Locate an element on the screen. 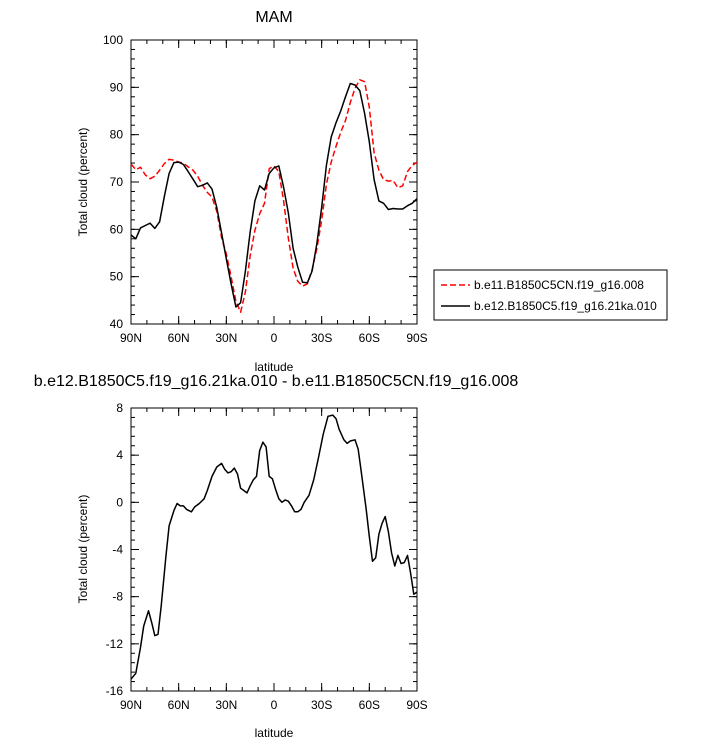 The height and width of the screenshot is (746, 716). bottom-xtick-label: 90N is located at coordinates (131, 705).